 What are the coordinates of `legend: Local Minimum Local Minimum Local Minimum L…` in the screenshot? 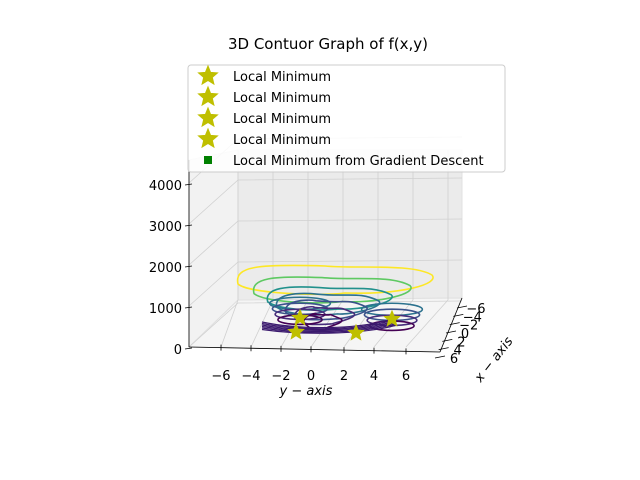 It's located at (346, 118).